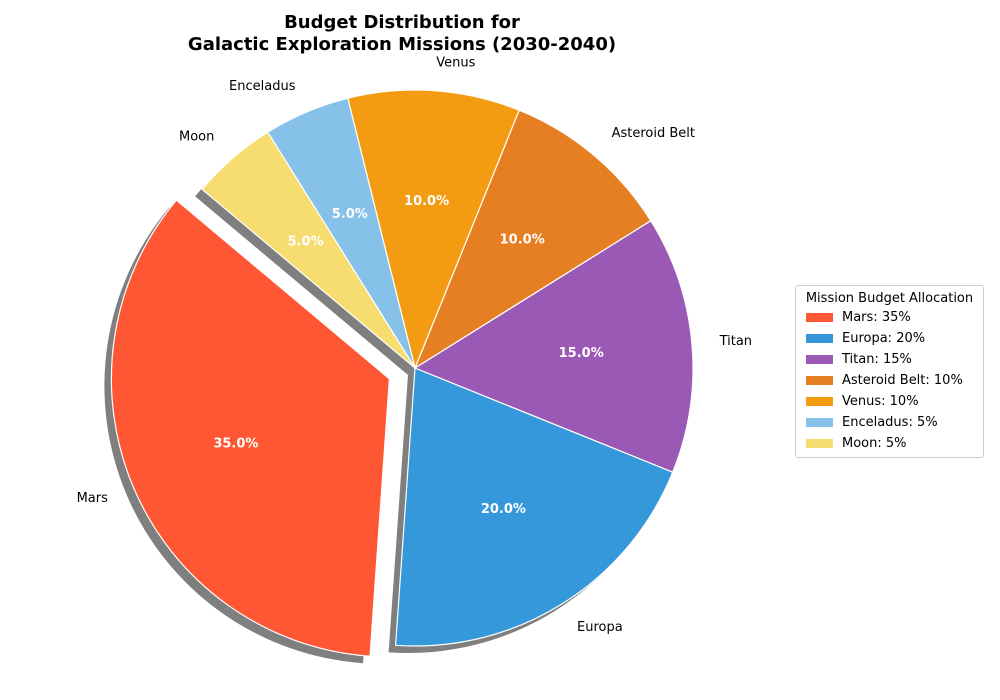 This screenshot has width=1000, height=700. I want to click on pie-slice-moon, so click(308, 250).